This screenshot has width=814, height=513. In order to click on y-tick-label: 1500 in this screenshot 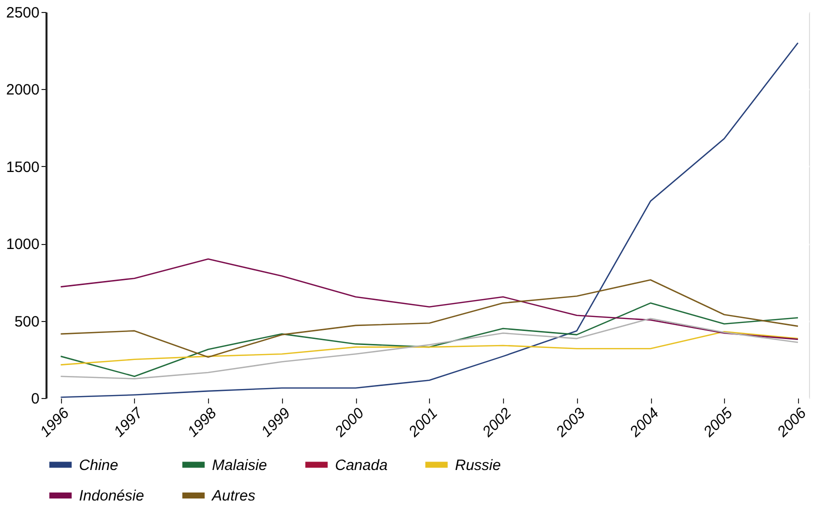, I will do `click(23, 167)`.